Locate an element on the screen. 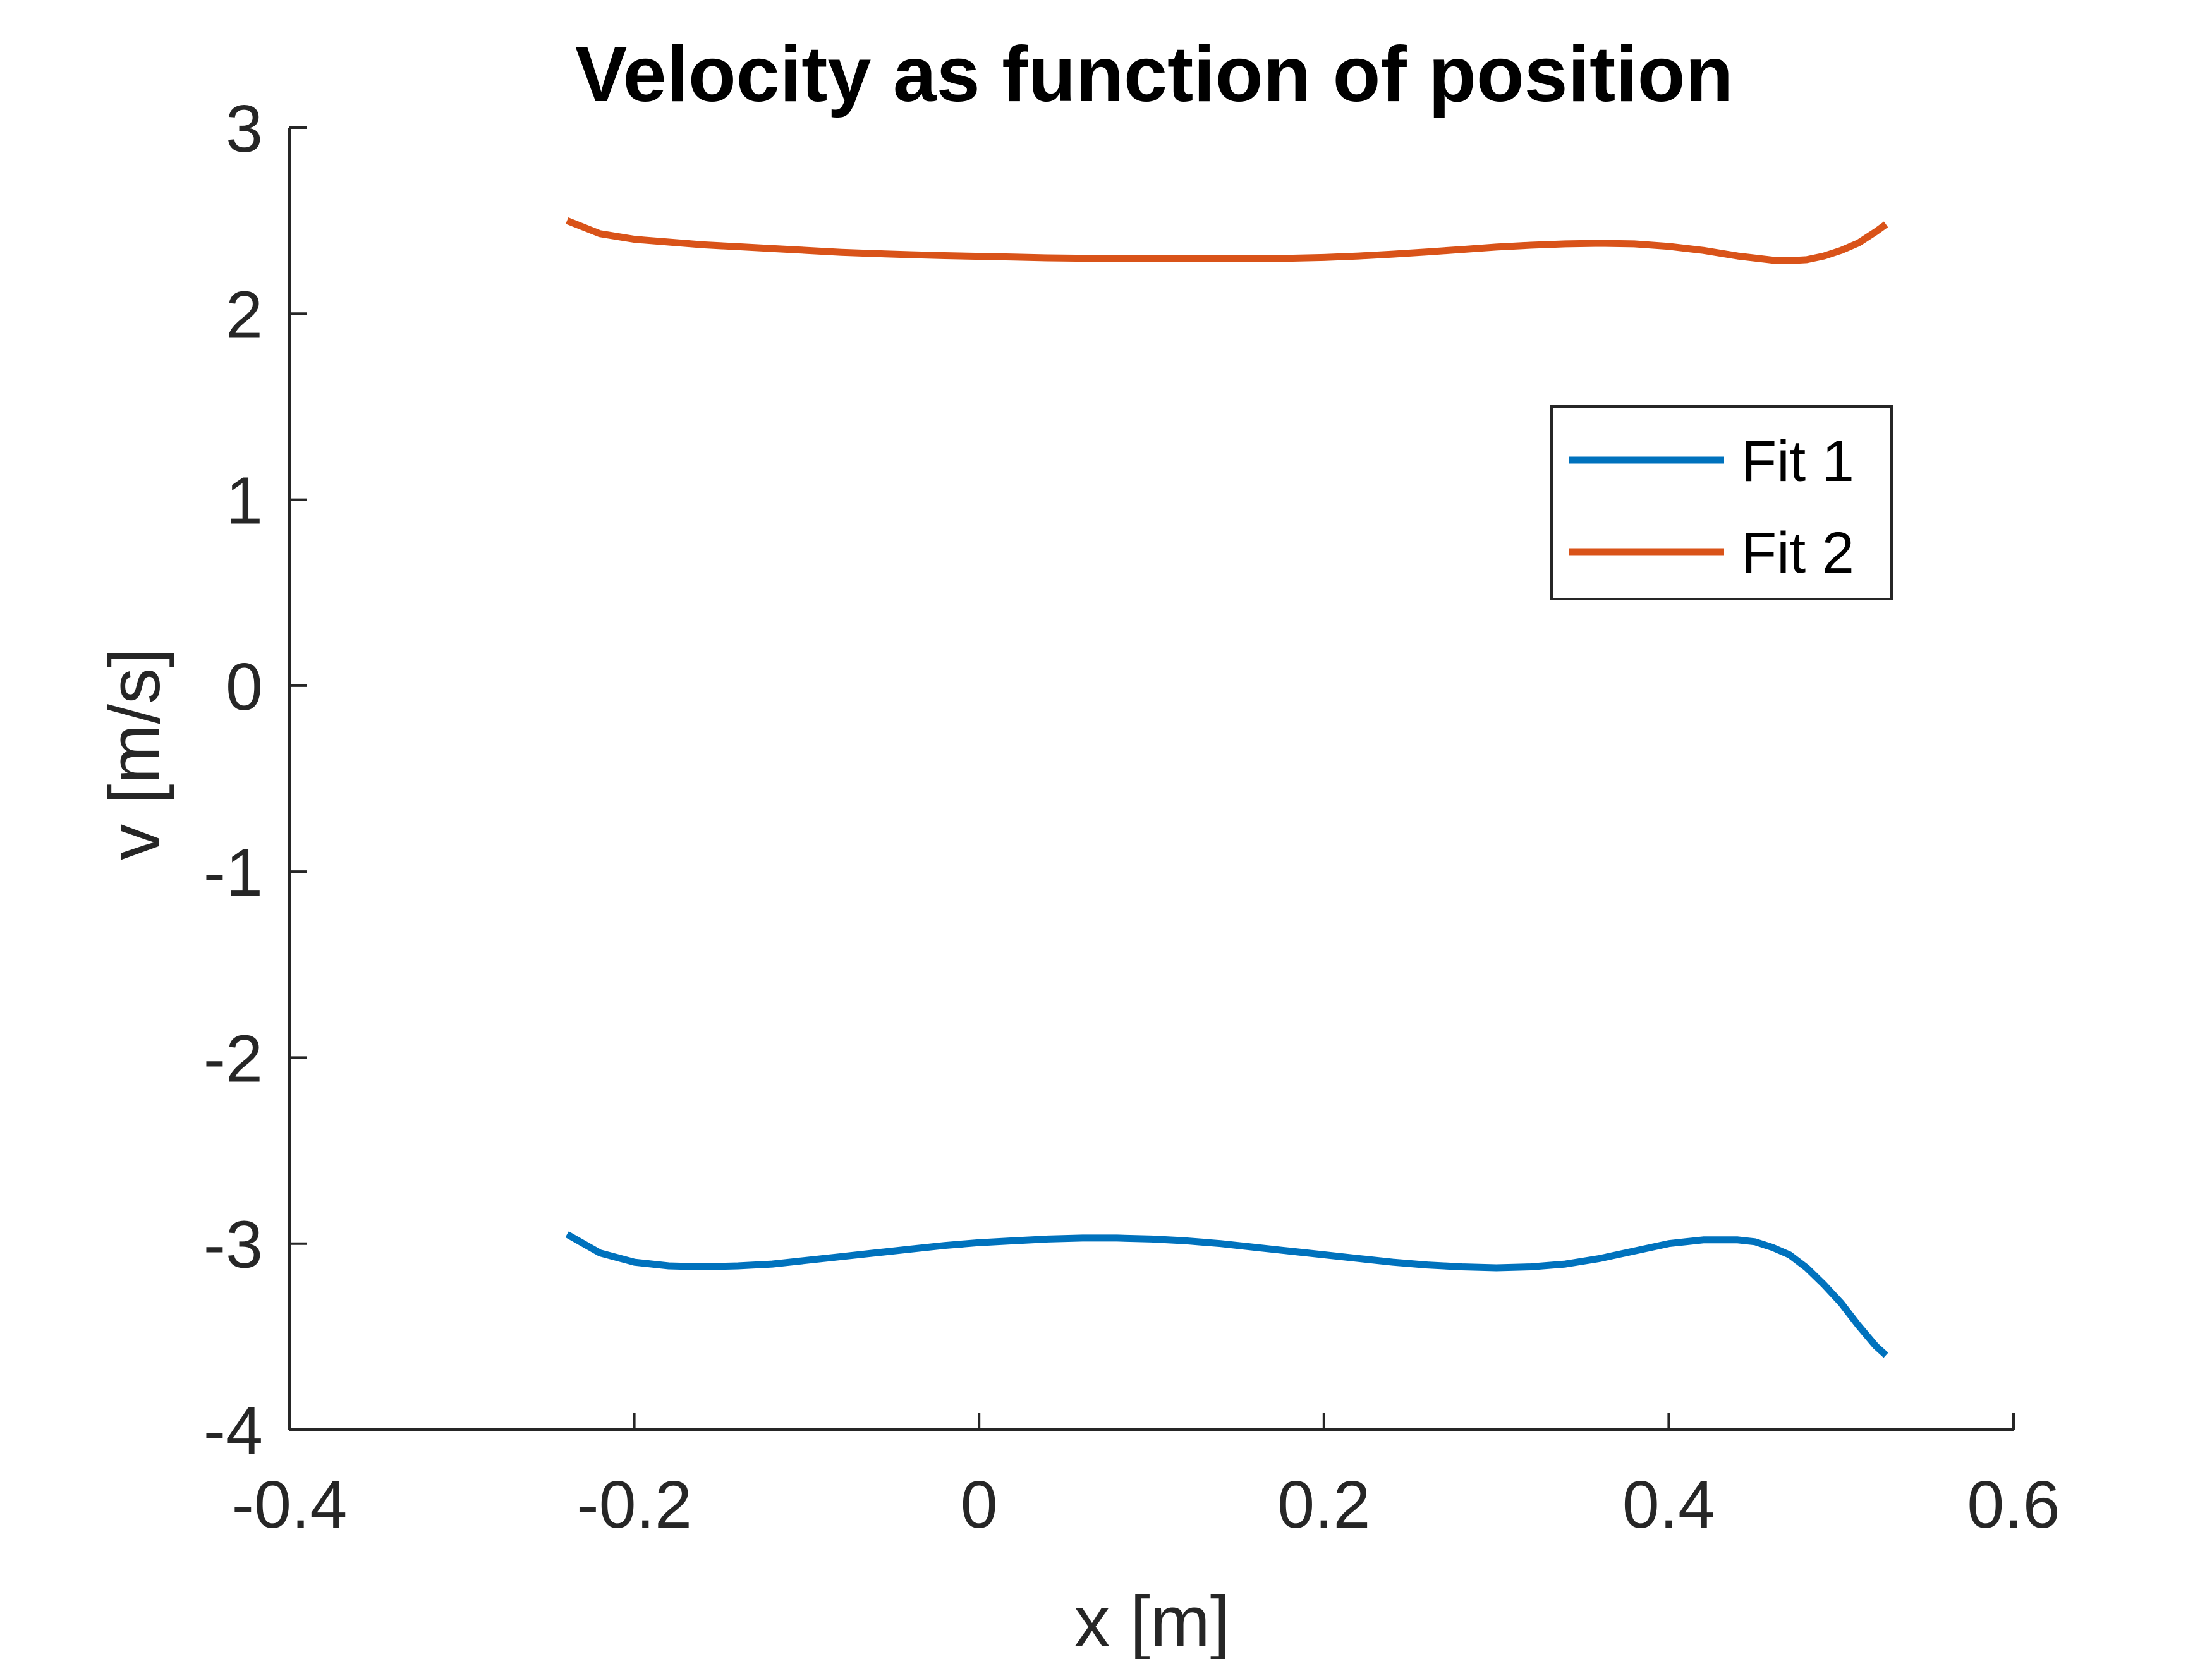 This screenshot has width=2212, height=1659. y-tick-label: 3 is located at coordinates (244, 129).